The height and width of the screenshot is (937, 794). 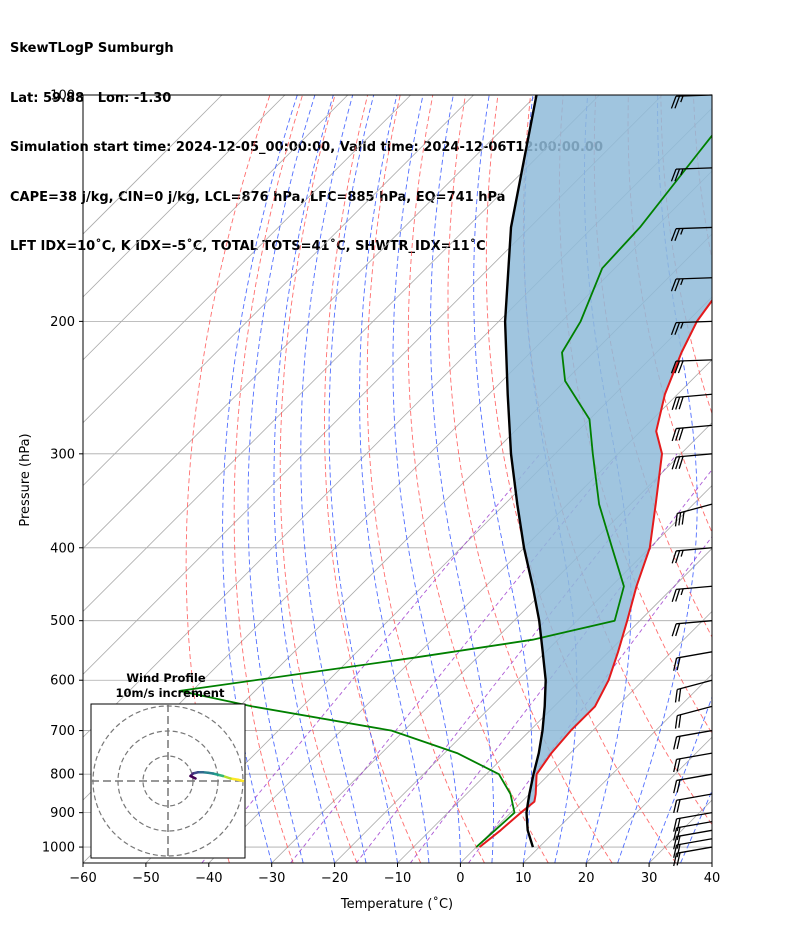 I want to click on y-tick-label: 900, so click(x=62, y=813).